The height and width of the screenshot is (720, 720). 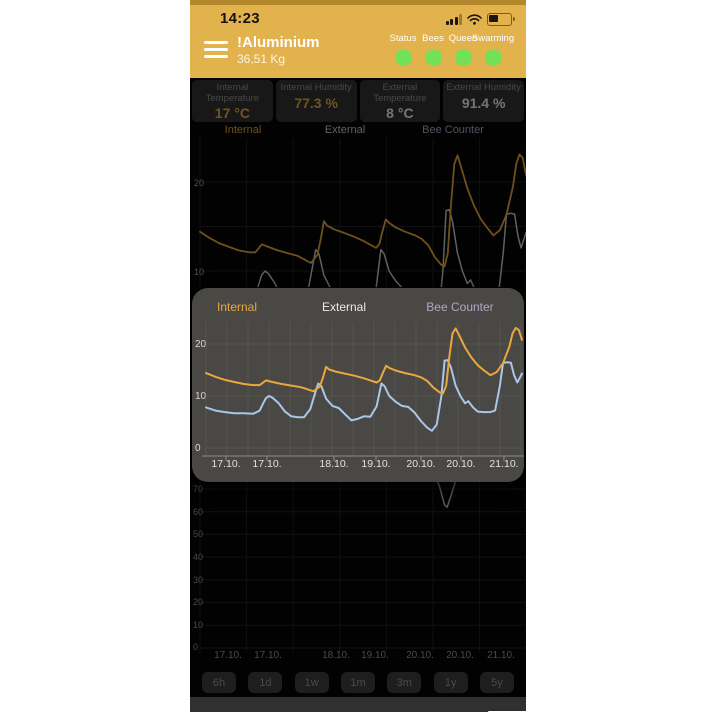 I want to click on indicator-queen: Queen, so click(x=463, y=49).